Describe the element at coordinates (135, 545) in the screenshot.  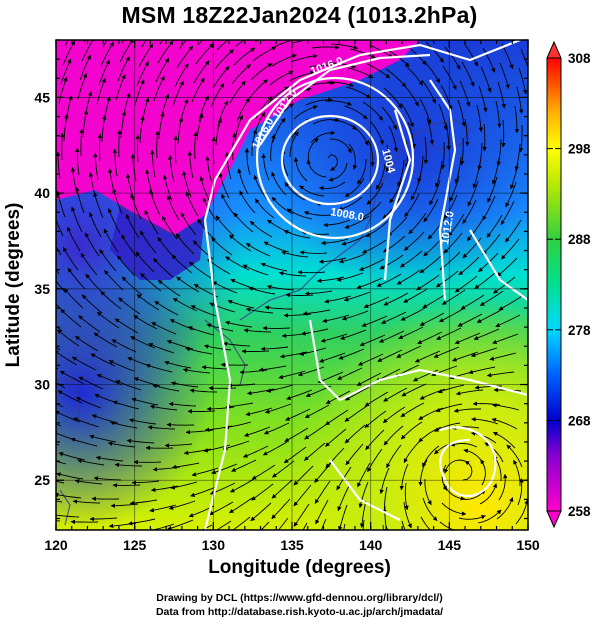
I see `x-tick-label: 125` at that location.